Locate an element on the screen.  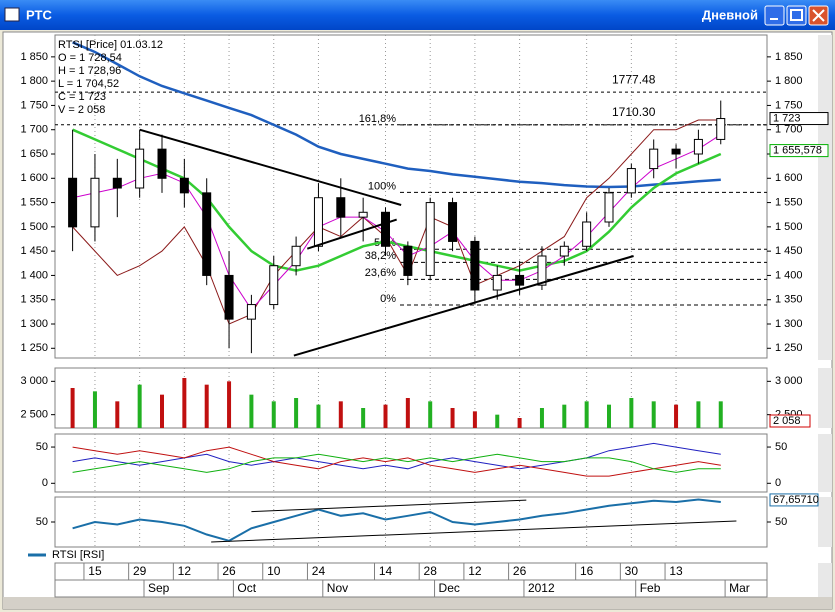
price-label: 1710.30 is located at coordinates (634, 112).